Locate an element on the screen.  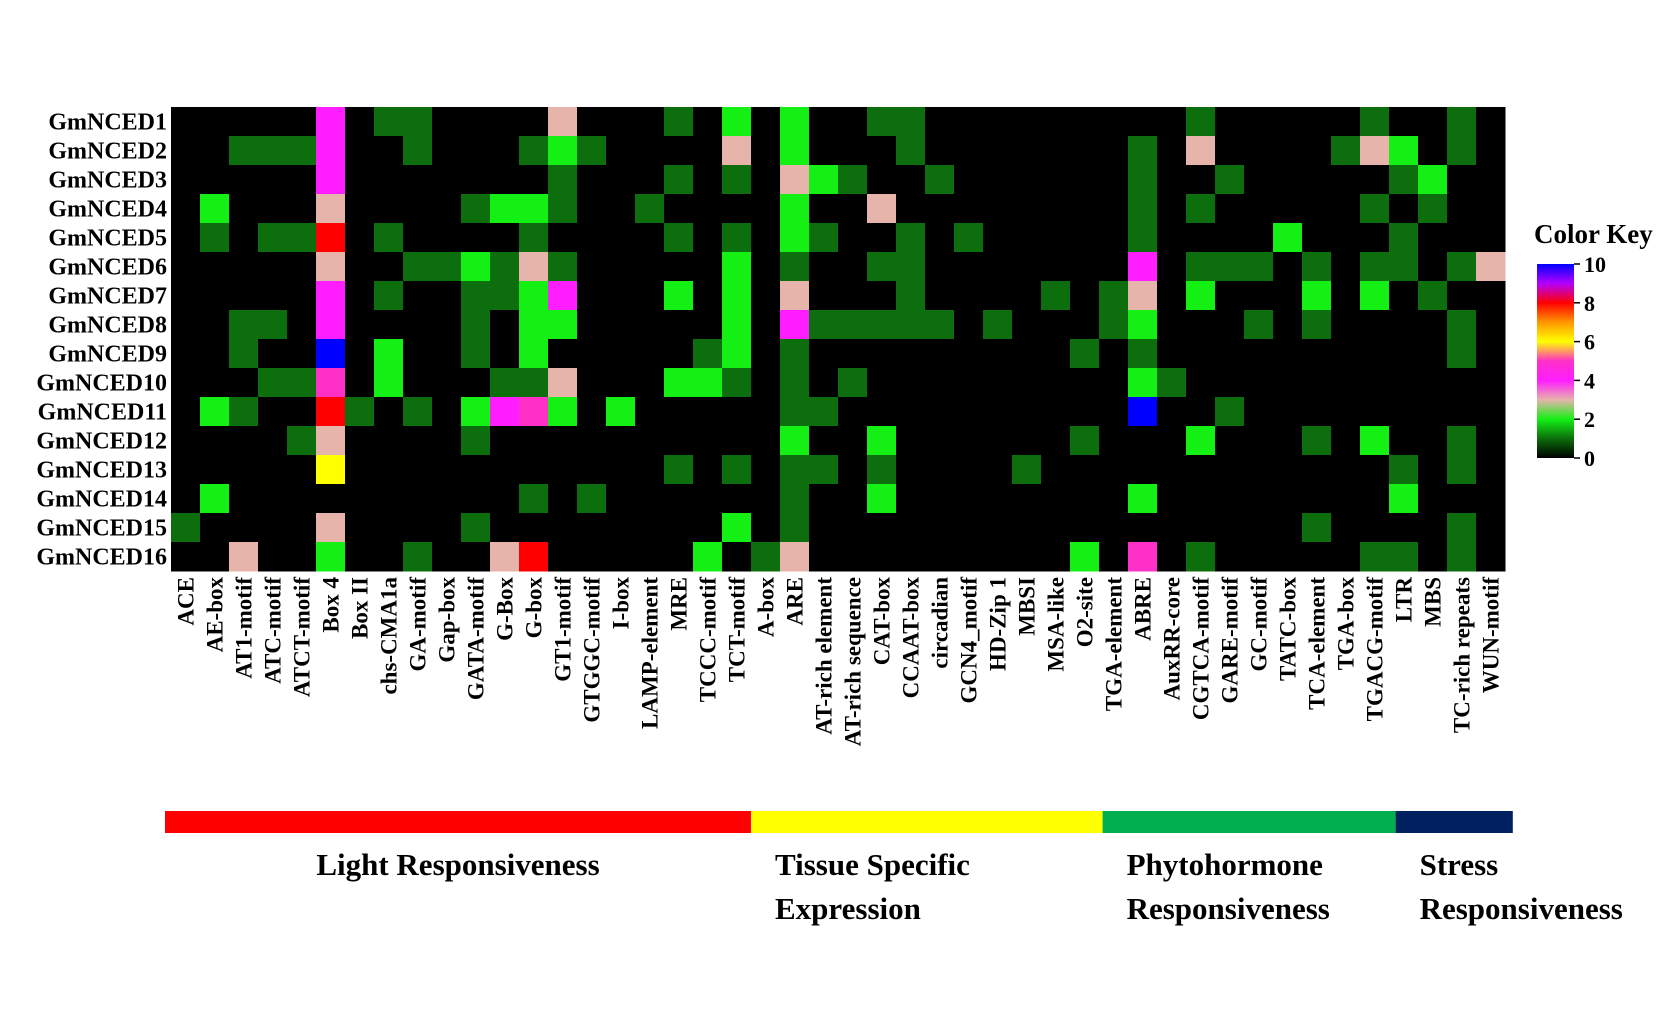
column-label: ATC-motif is located at coordinates (273, 630).